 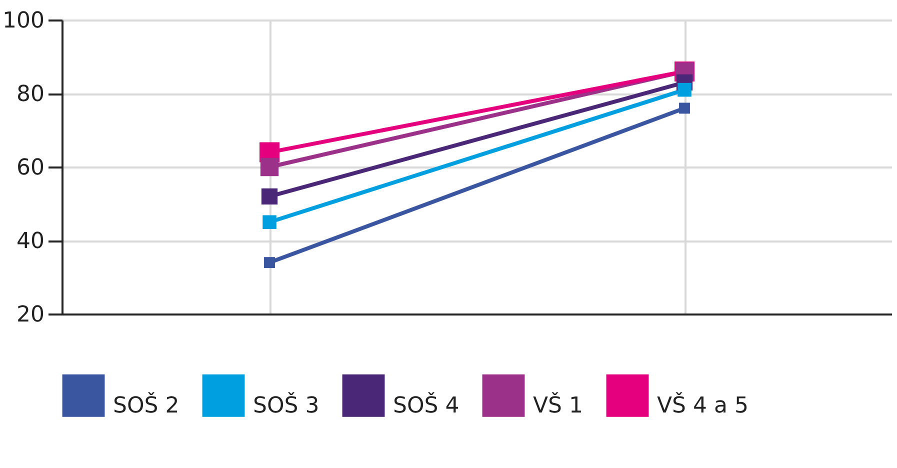 I want to click on legend-label: SOŠ 4, so click(x=426, y=405).